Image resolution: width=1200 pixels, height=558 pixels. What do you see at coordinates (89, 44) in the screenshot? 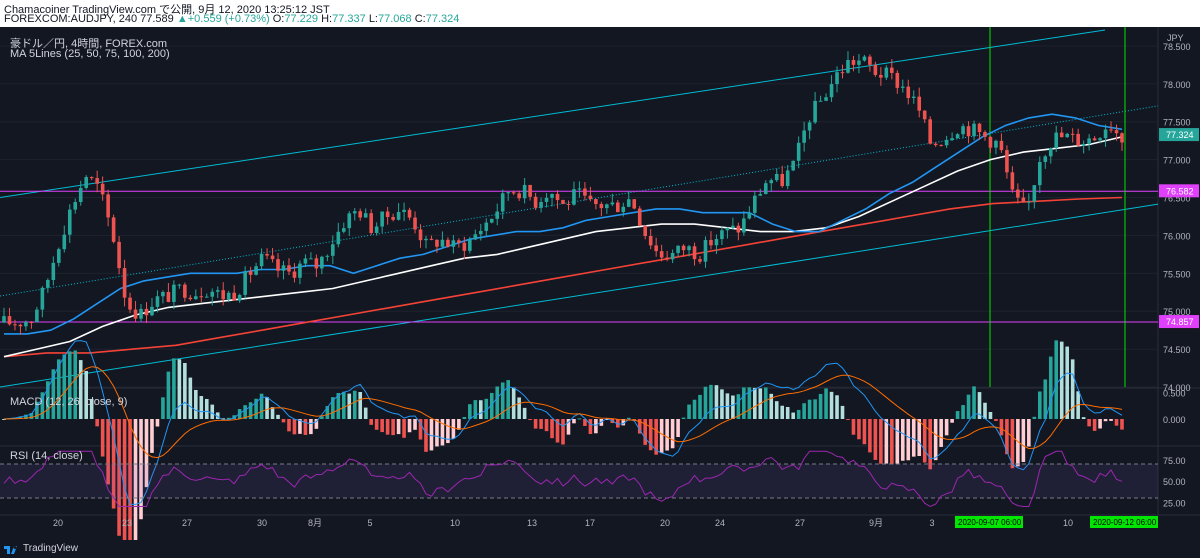
I see `symbol-legend: 豪ドル／円, 4時間, FOREX.com` at bounding box center [89, 44].